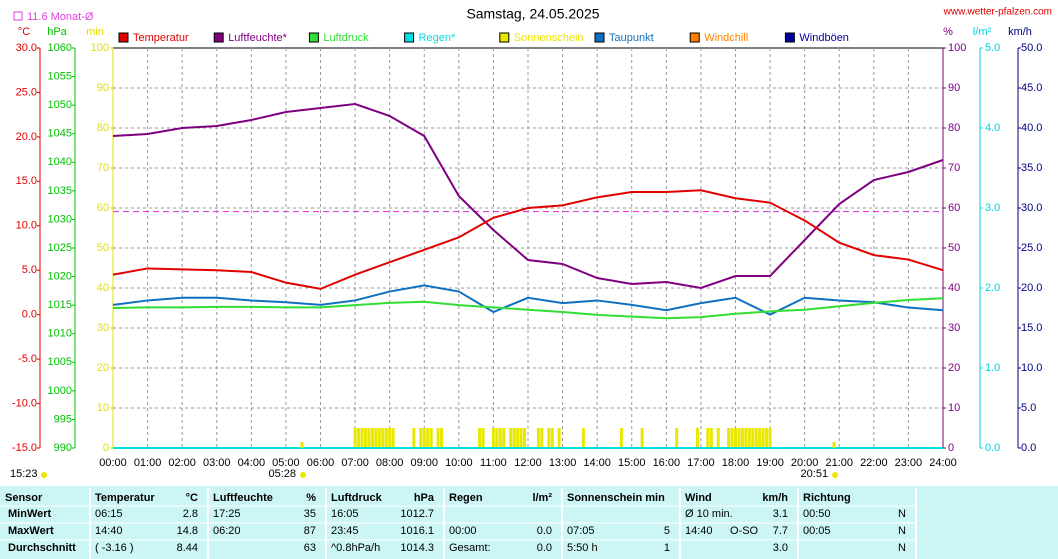 The image size is (1058, 559). What do you see at coordinates (24, 403) in the screenshot?
I see `y-tick-label: -10.0` at bounding box center [24, 403].